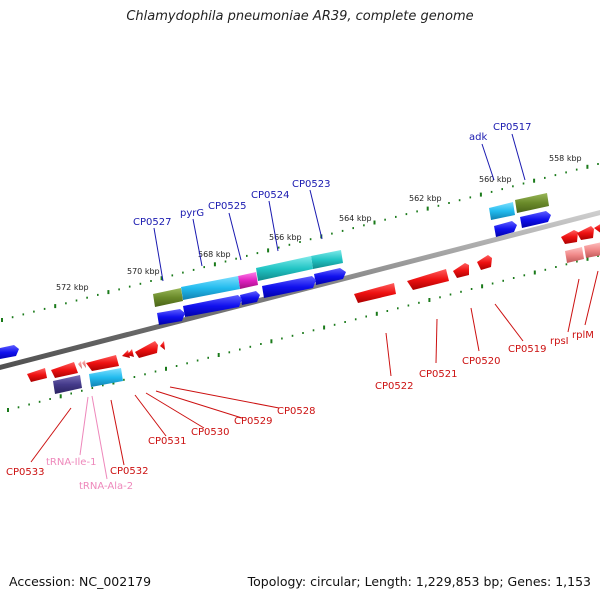 The image size is (600, 600). I want to click on scale-label-558: 558 kbp, so click(565, 158).